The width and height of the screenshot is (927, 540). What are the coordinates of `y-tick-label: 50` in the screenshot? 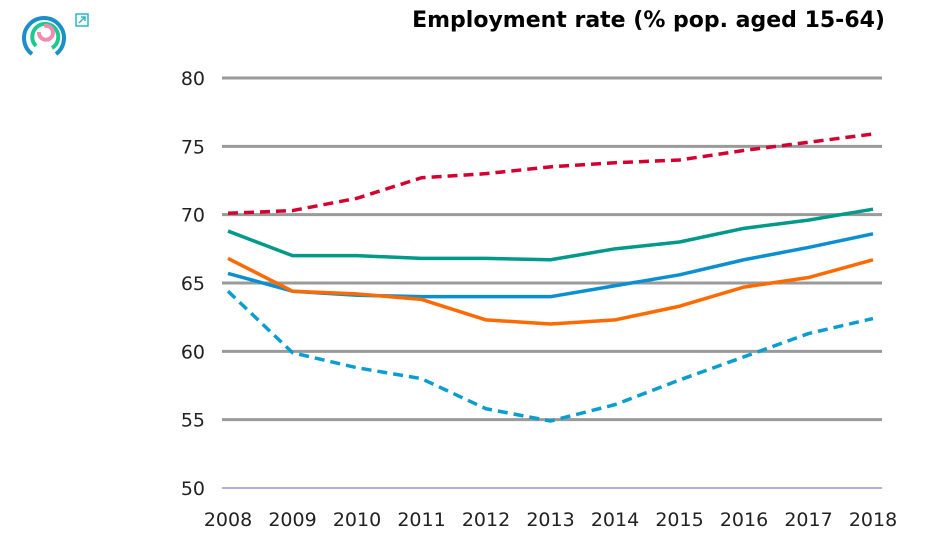 It's located at (193, 489).